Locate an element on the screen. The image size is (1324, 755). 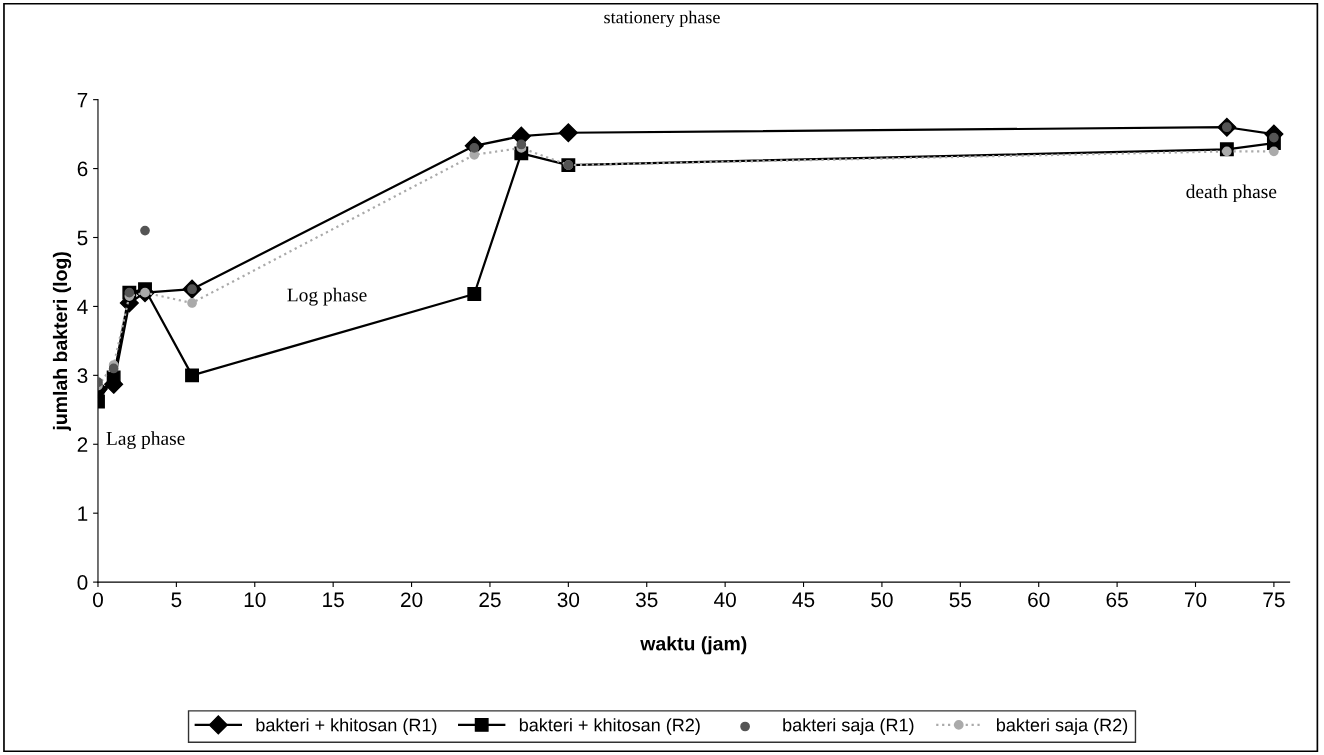
legend-label: bakteri + khitosan (R2) is located at coordinates (609, 726).